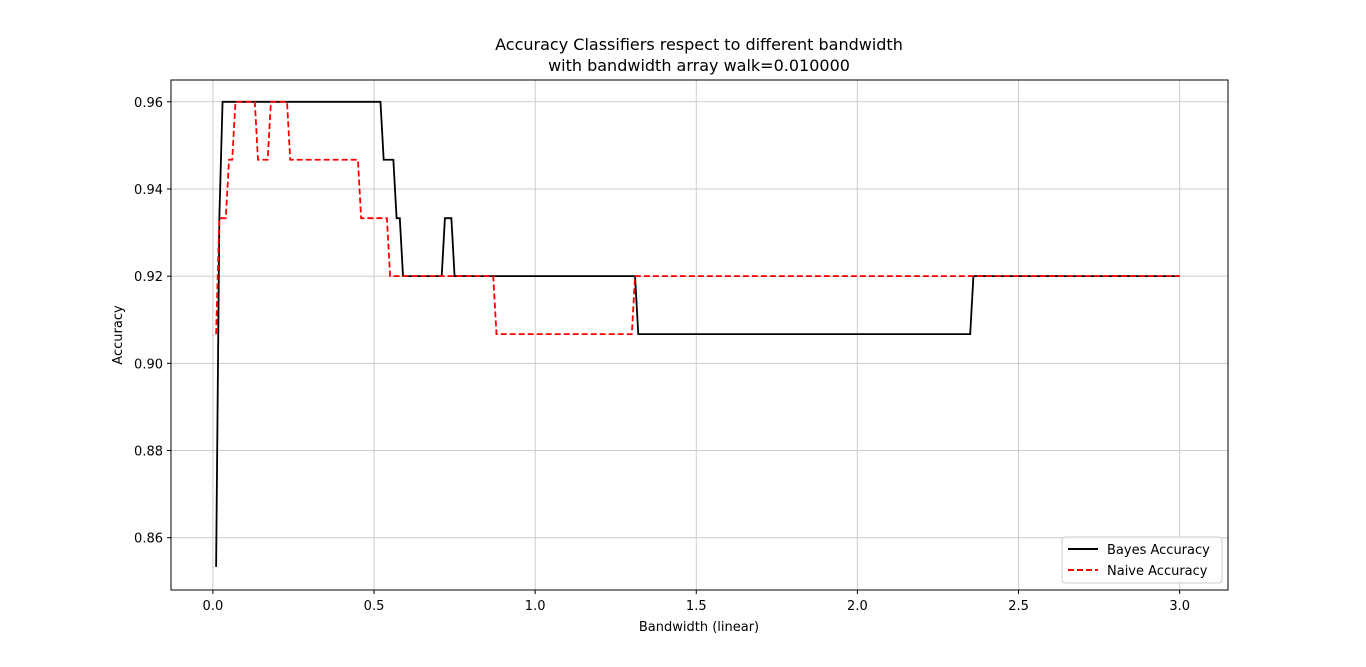 This screenshot has height=667, width=1366. I want to click on x-tick-label: 0.5, so click(374, 606).